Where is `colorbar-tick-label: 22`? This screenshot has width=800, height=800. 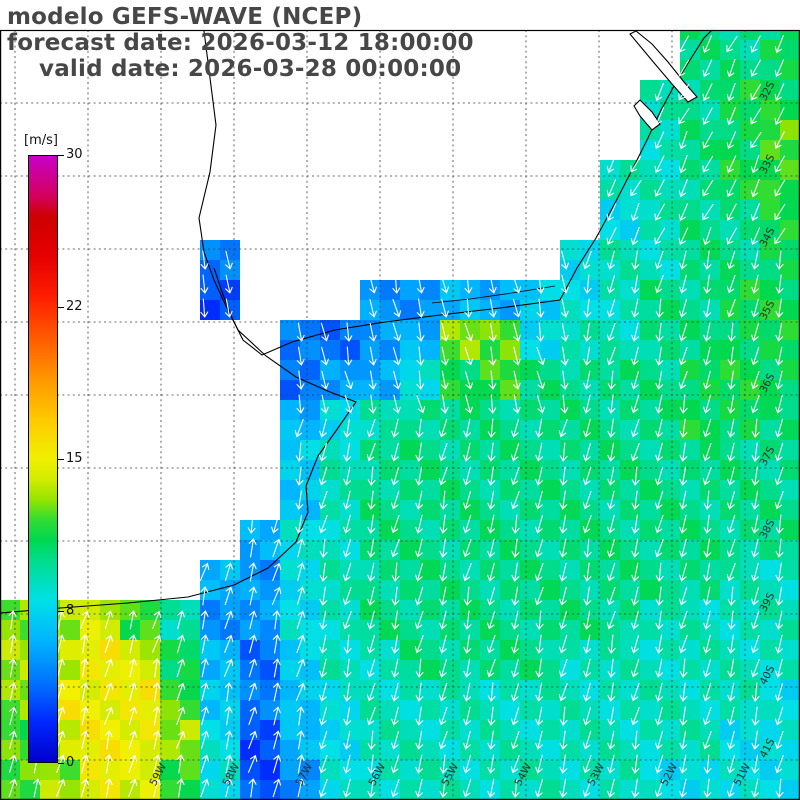
colorbar-tick-label: 22 is located at coordinates (74, 306).